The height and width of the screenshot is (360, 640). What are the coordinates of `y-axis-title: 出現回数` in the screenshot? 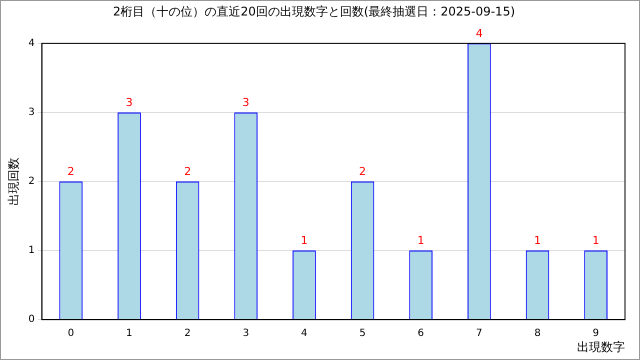 It's located at (13, 182).